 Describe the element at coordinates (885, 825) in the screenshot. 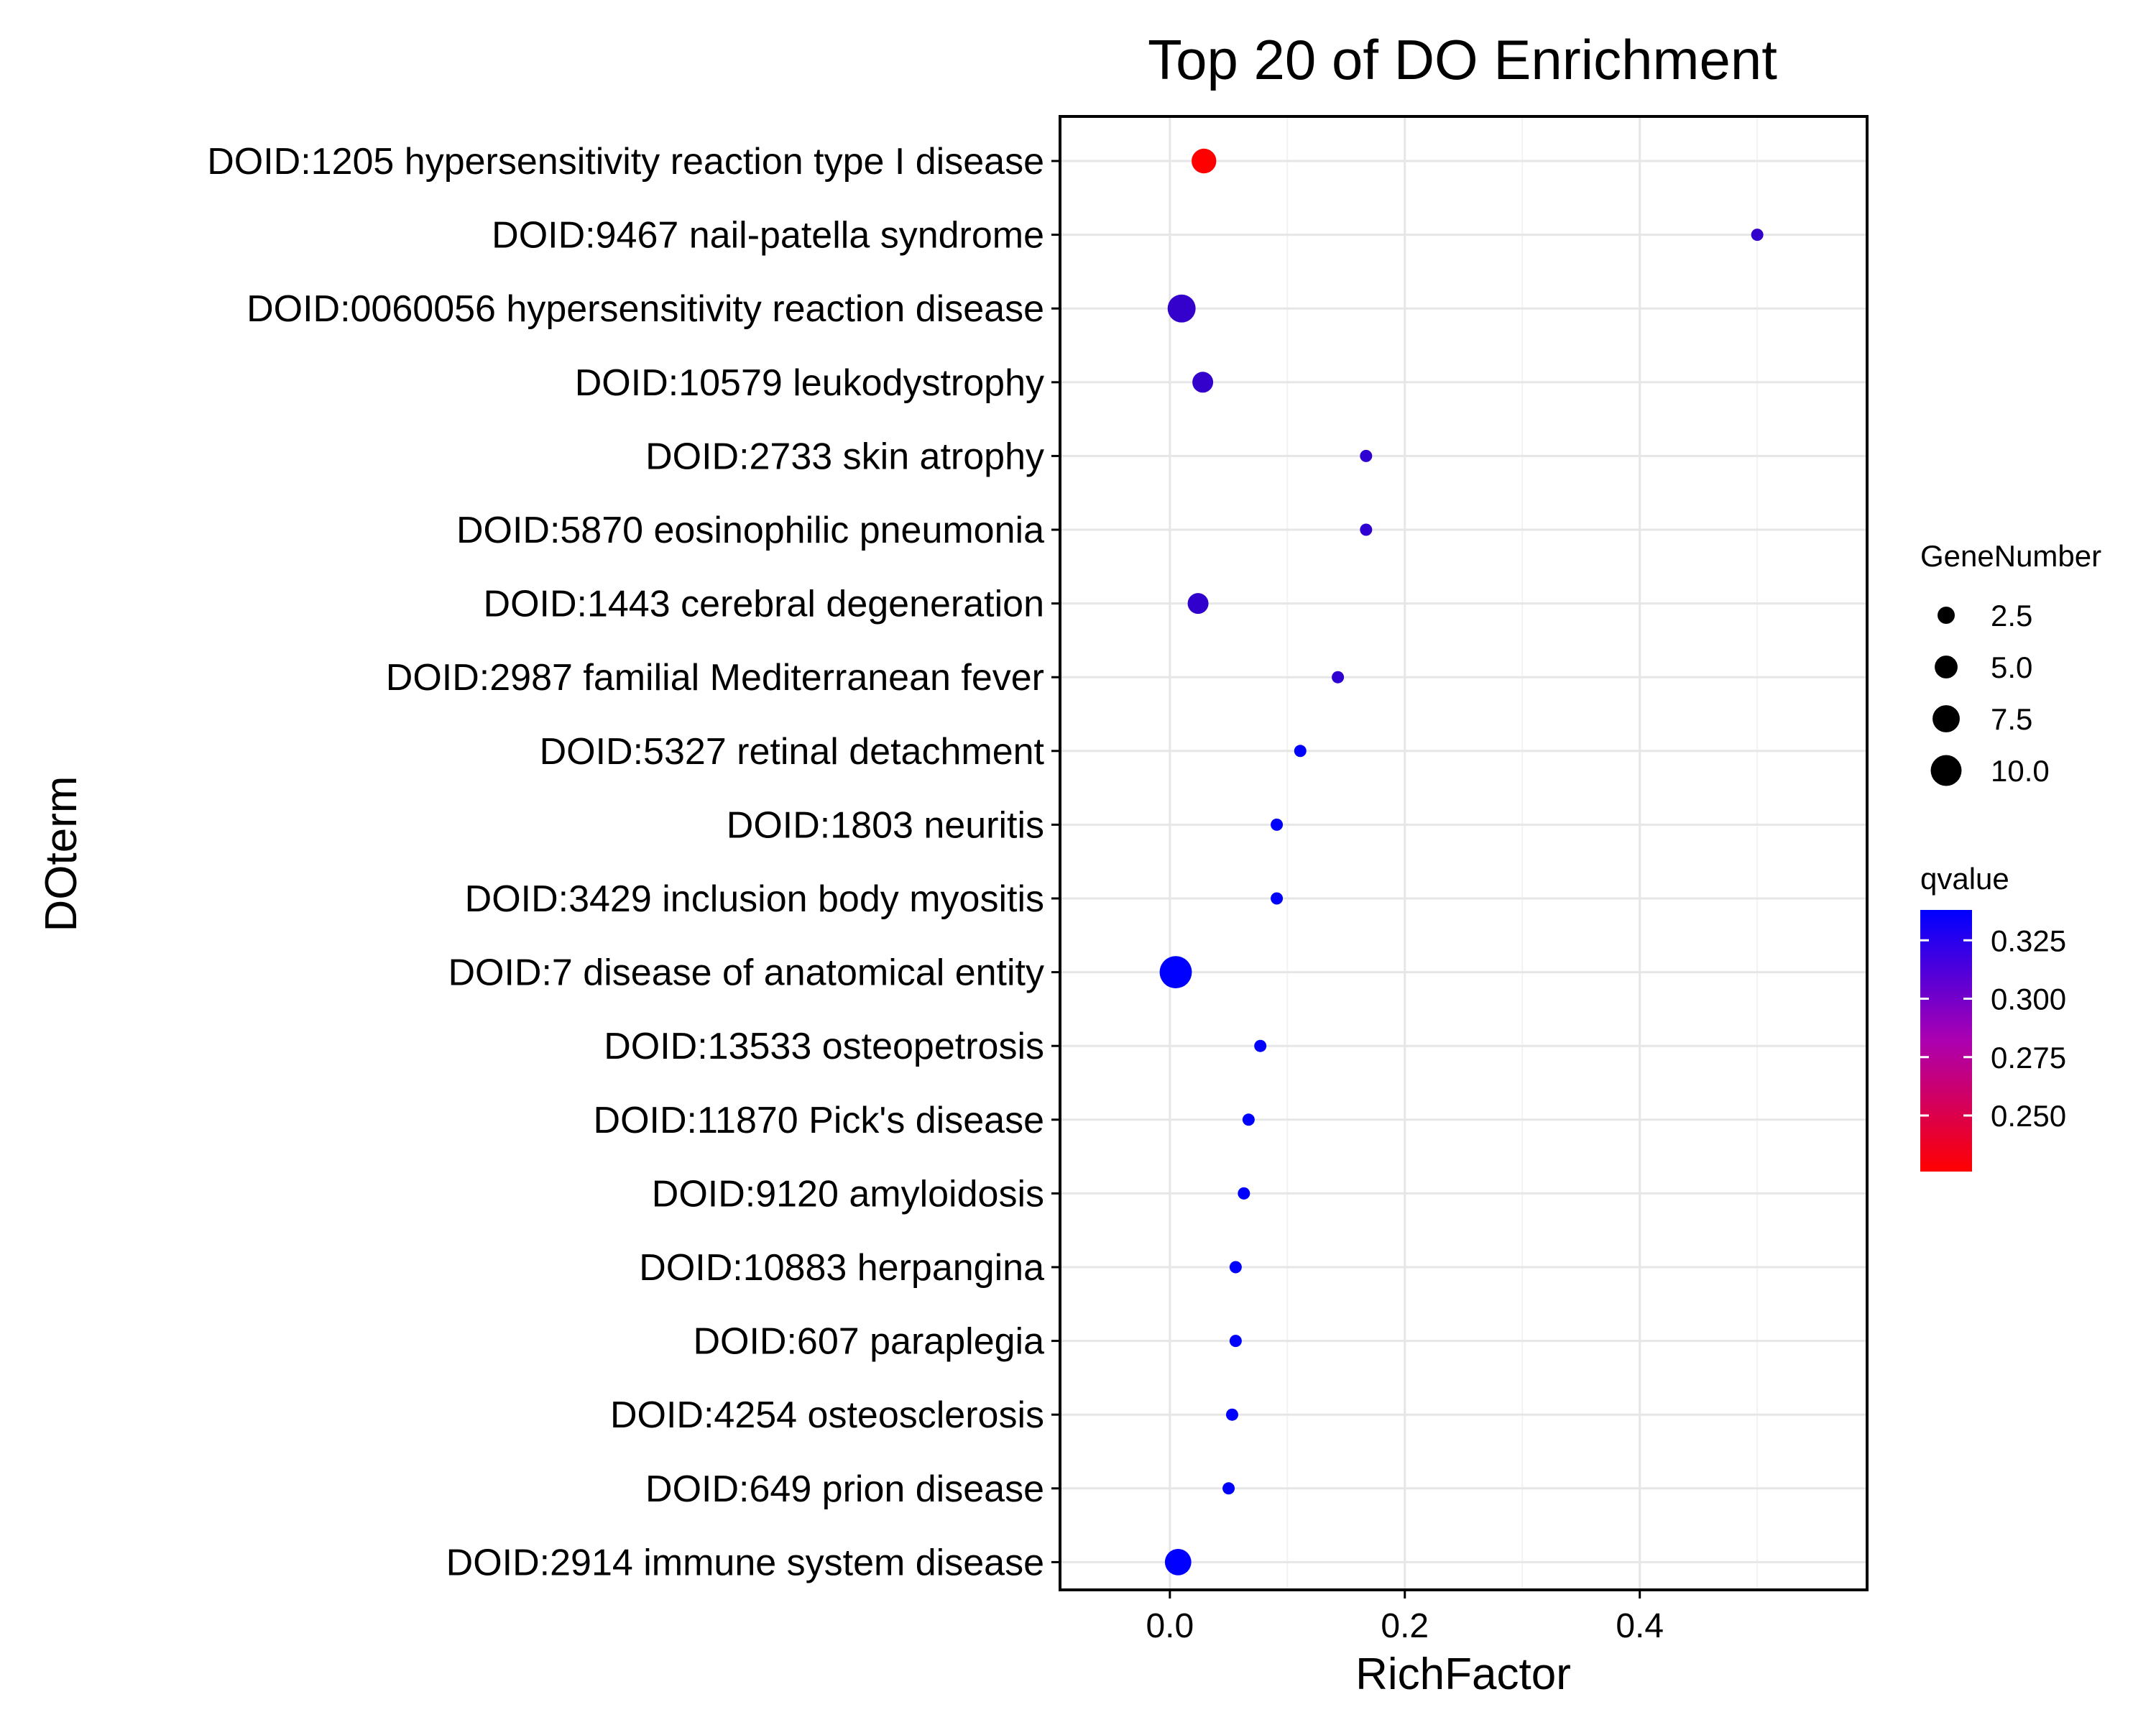

I see `y-tick-label: DOID:1803 neuritis` at that location.